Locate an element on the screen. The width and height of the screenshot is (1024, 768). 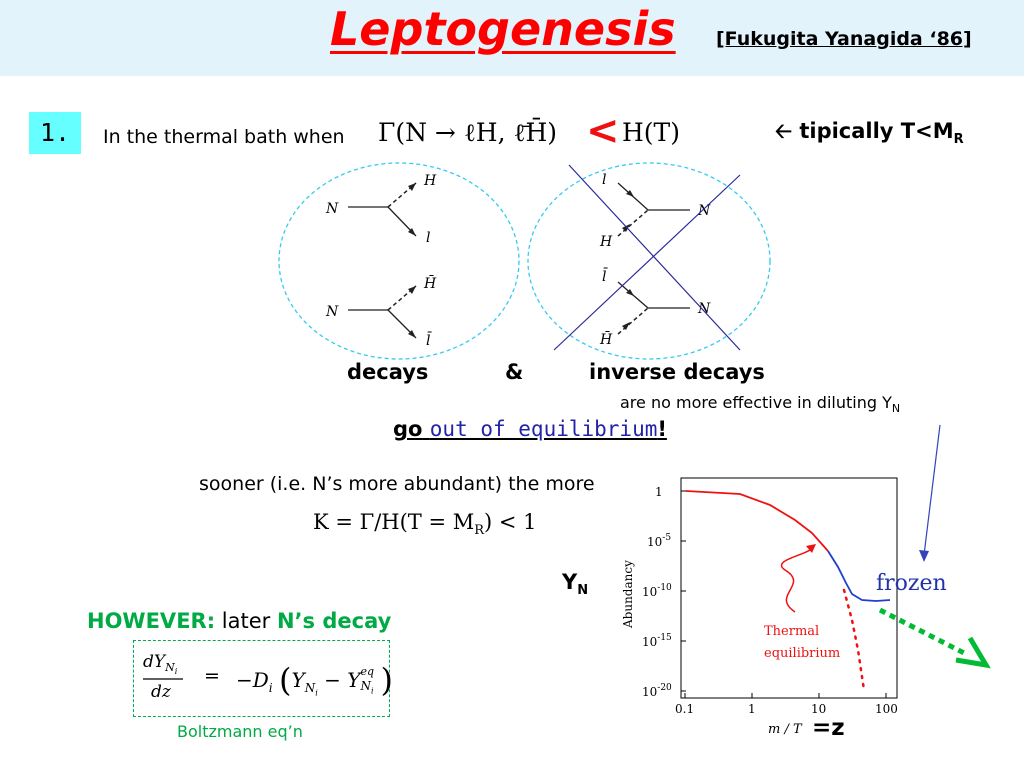
decays-label: decays is located at coordinates (388, 372).